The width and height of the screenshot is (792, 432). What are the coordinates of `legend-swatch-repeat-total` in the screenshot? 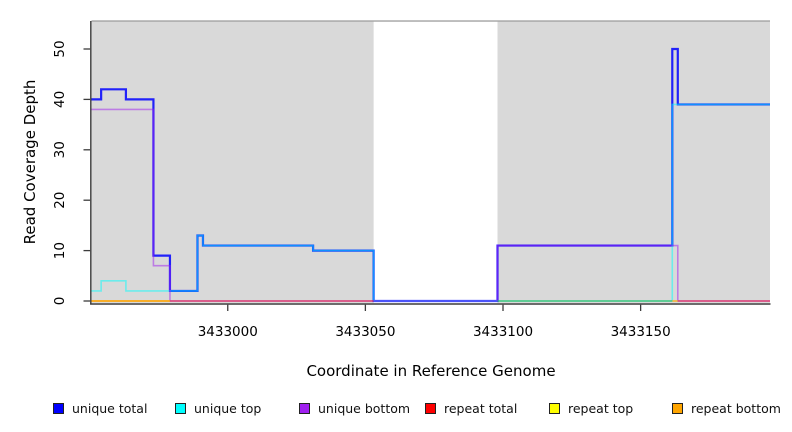 It's located at (430, 408).